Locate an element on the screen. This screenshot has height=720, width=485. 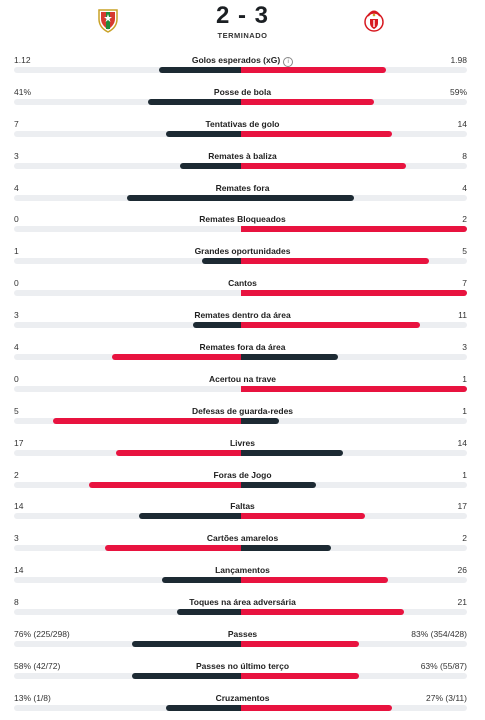
away-stat-value: 83% (354/428) is located at coordinates (439, 634).